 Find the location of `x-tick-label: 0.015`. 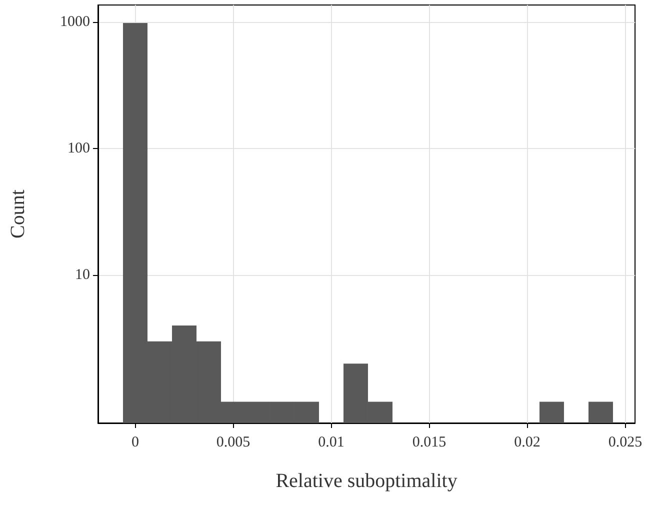

x-tick-label: 0.015 is located at coordinates (429, 442).